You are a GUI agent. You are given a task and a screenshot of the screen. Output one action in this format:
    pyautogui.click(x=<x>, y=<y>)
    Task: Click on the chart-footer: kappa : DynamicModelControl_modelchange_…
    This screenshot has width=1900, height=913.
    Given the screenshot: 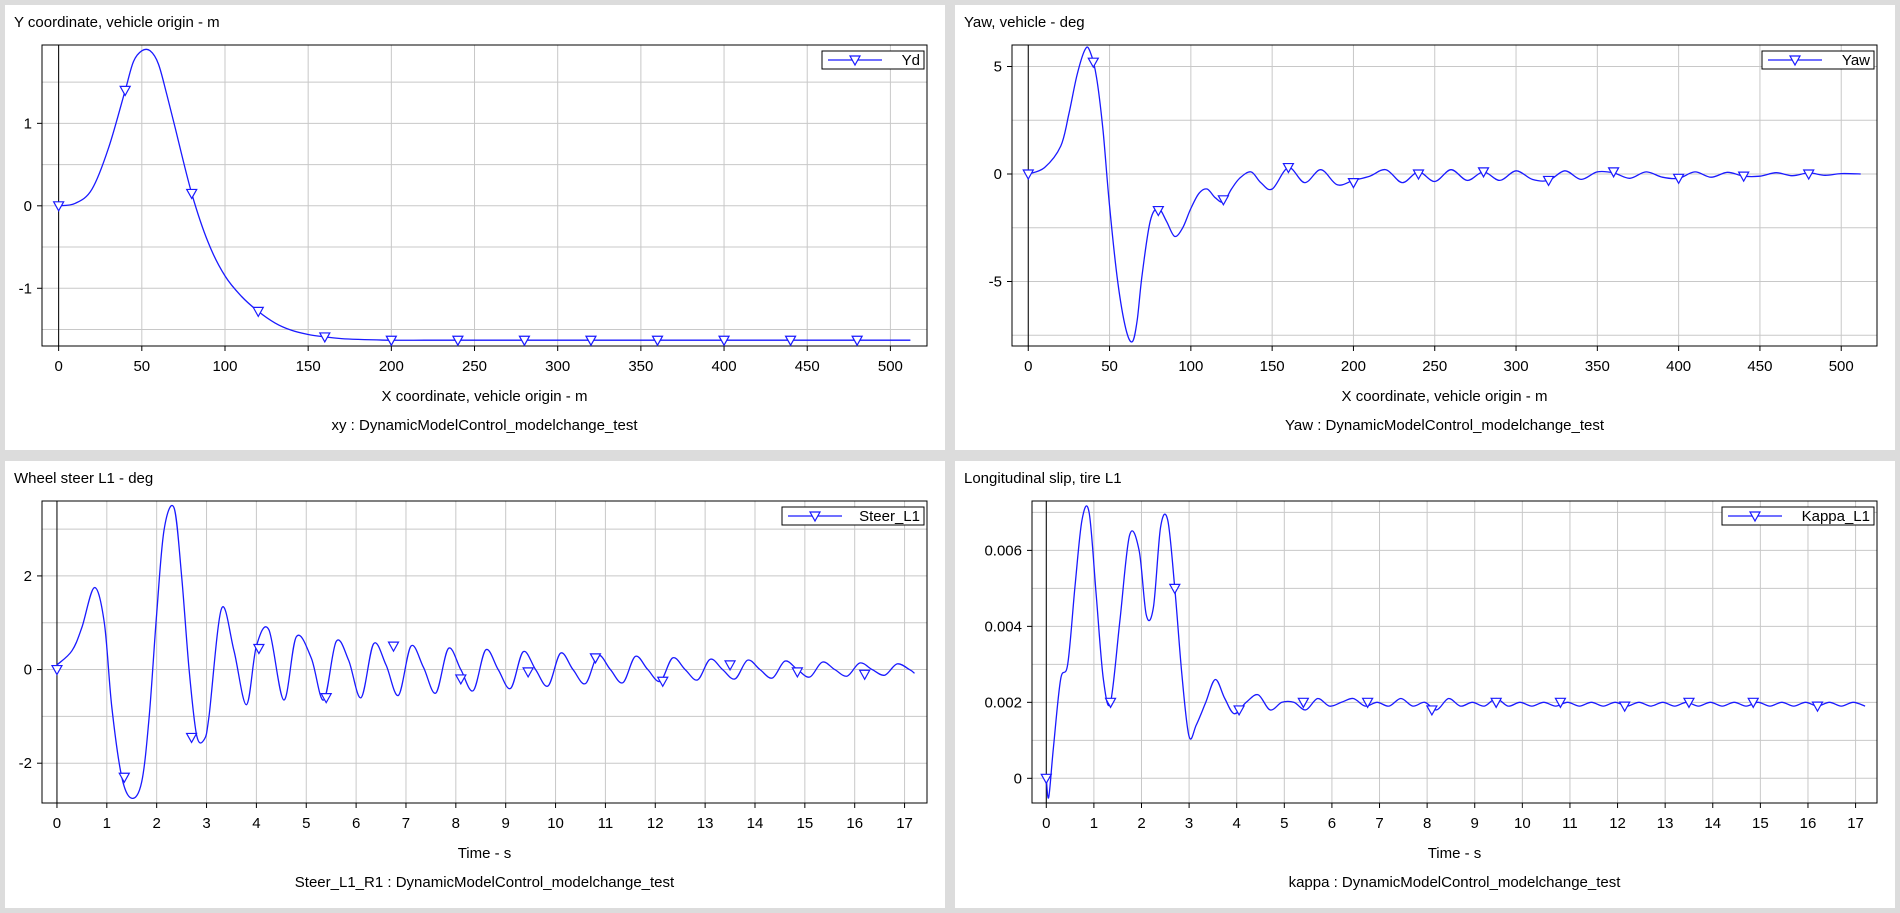 What is the action you would take?
    pyautogui.click(x=1455, y=882)
    